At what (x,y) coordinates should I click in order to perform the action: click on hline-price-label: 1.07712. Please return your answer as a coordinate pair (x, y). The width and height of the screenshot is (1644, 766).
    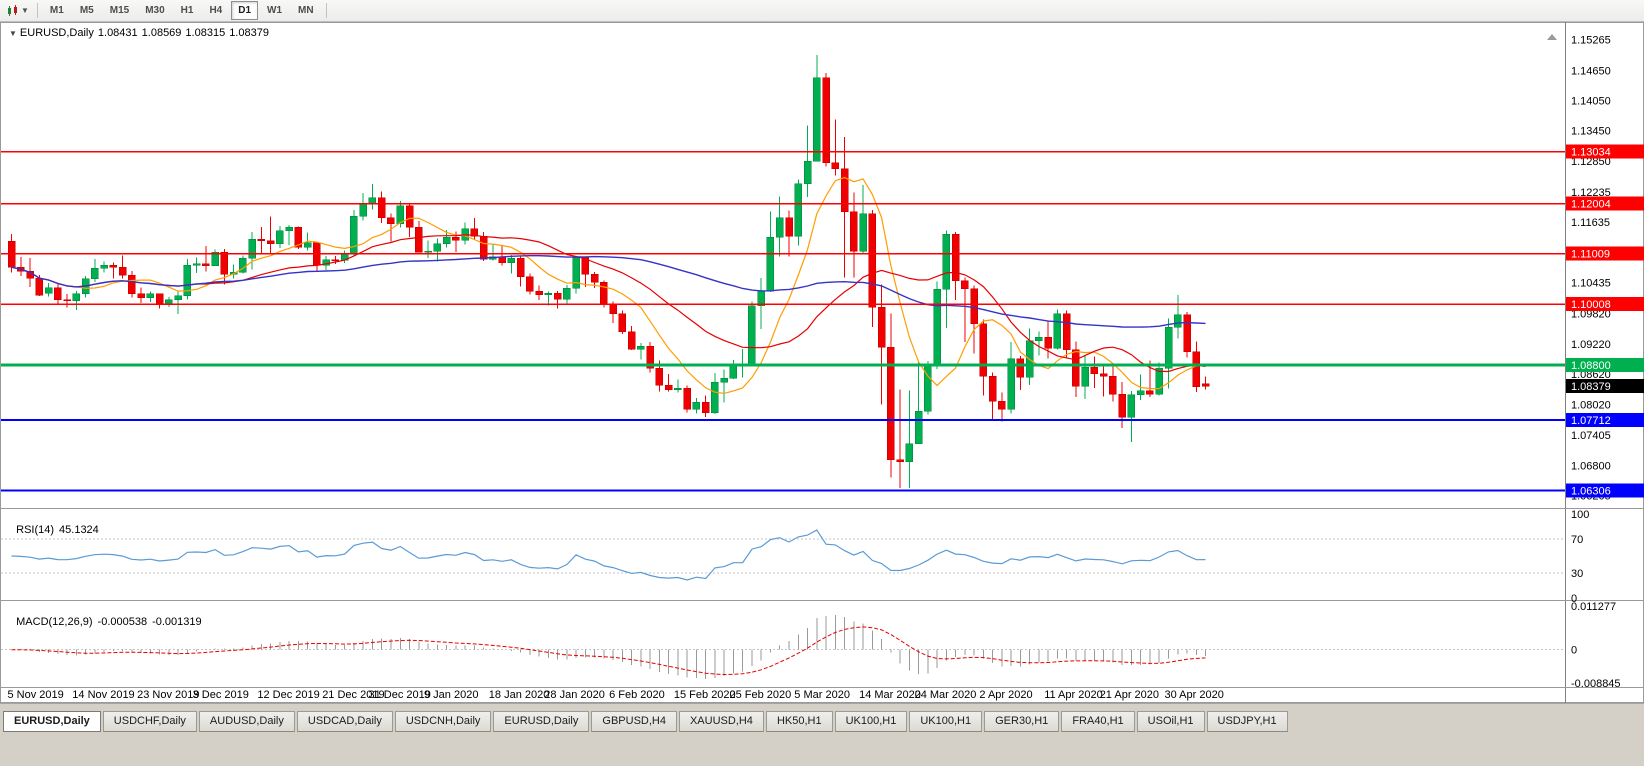
    Looking at the image, I should click on (1591, 421).